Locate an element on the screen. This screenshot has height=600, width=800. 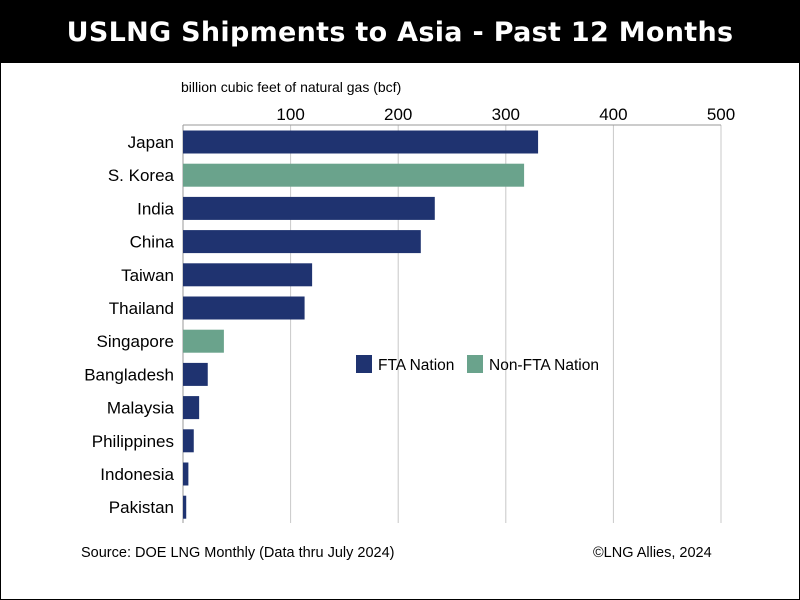
category-label: Indonesia is located at coordinates (137, 474).